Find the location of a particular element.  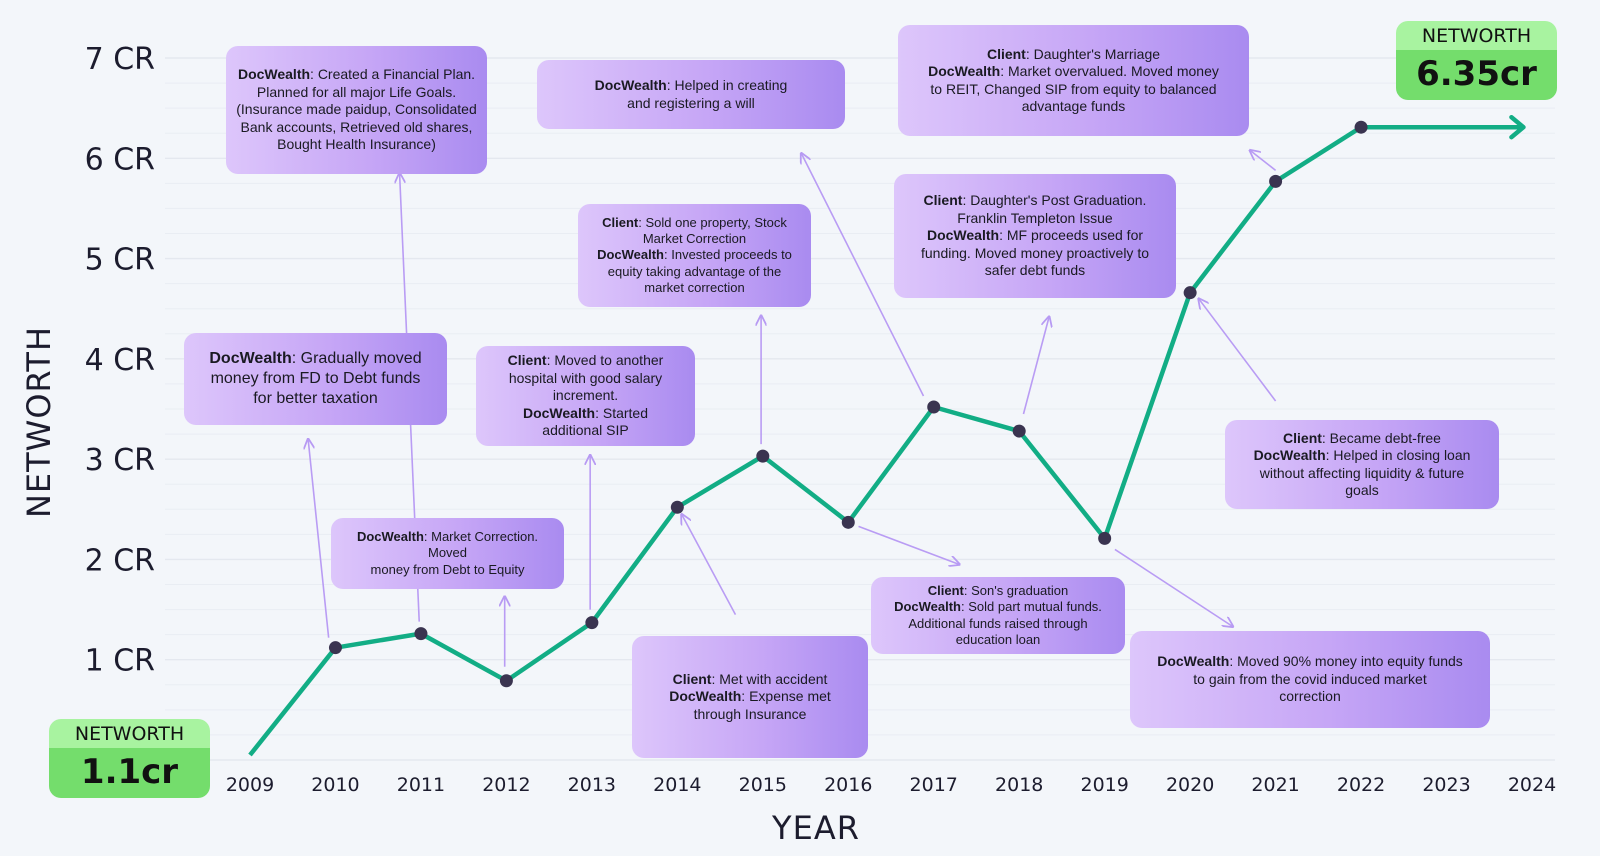

x-tick-label: 2021 is located at coordinates (1275, 785).